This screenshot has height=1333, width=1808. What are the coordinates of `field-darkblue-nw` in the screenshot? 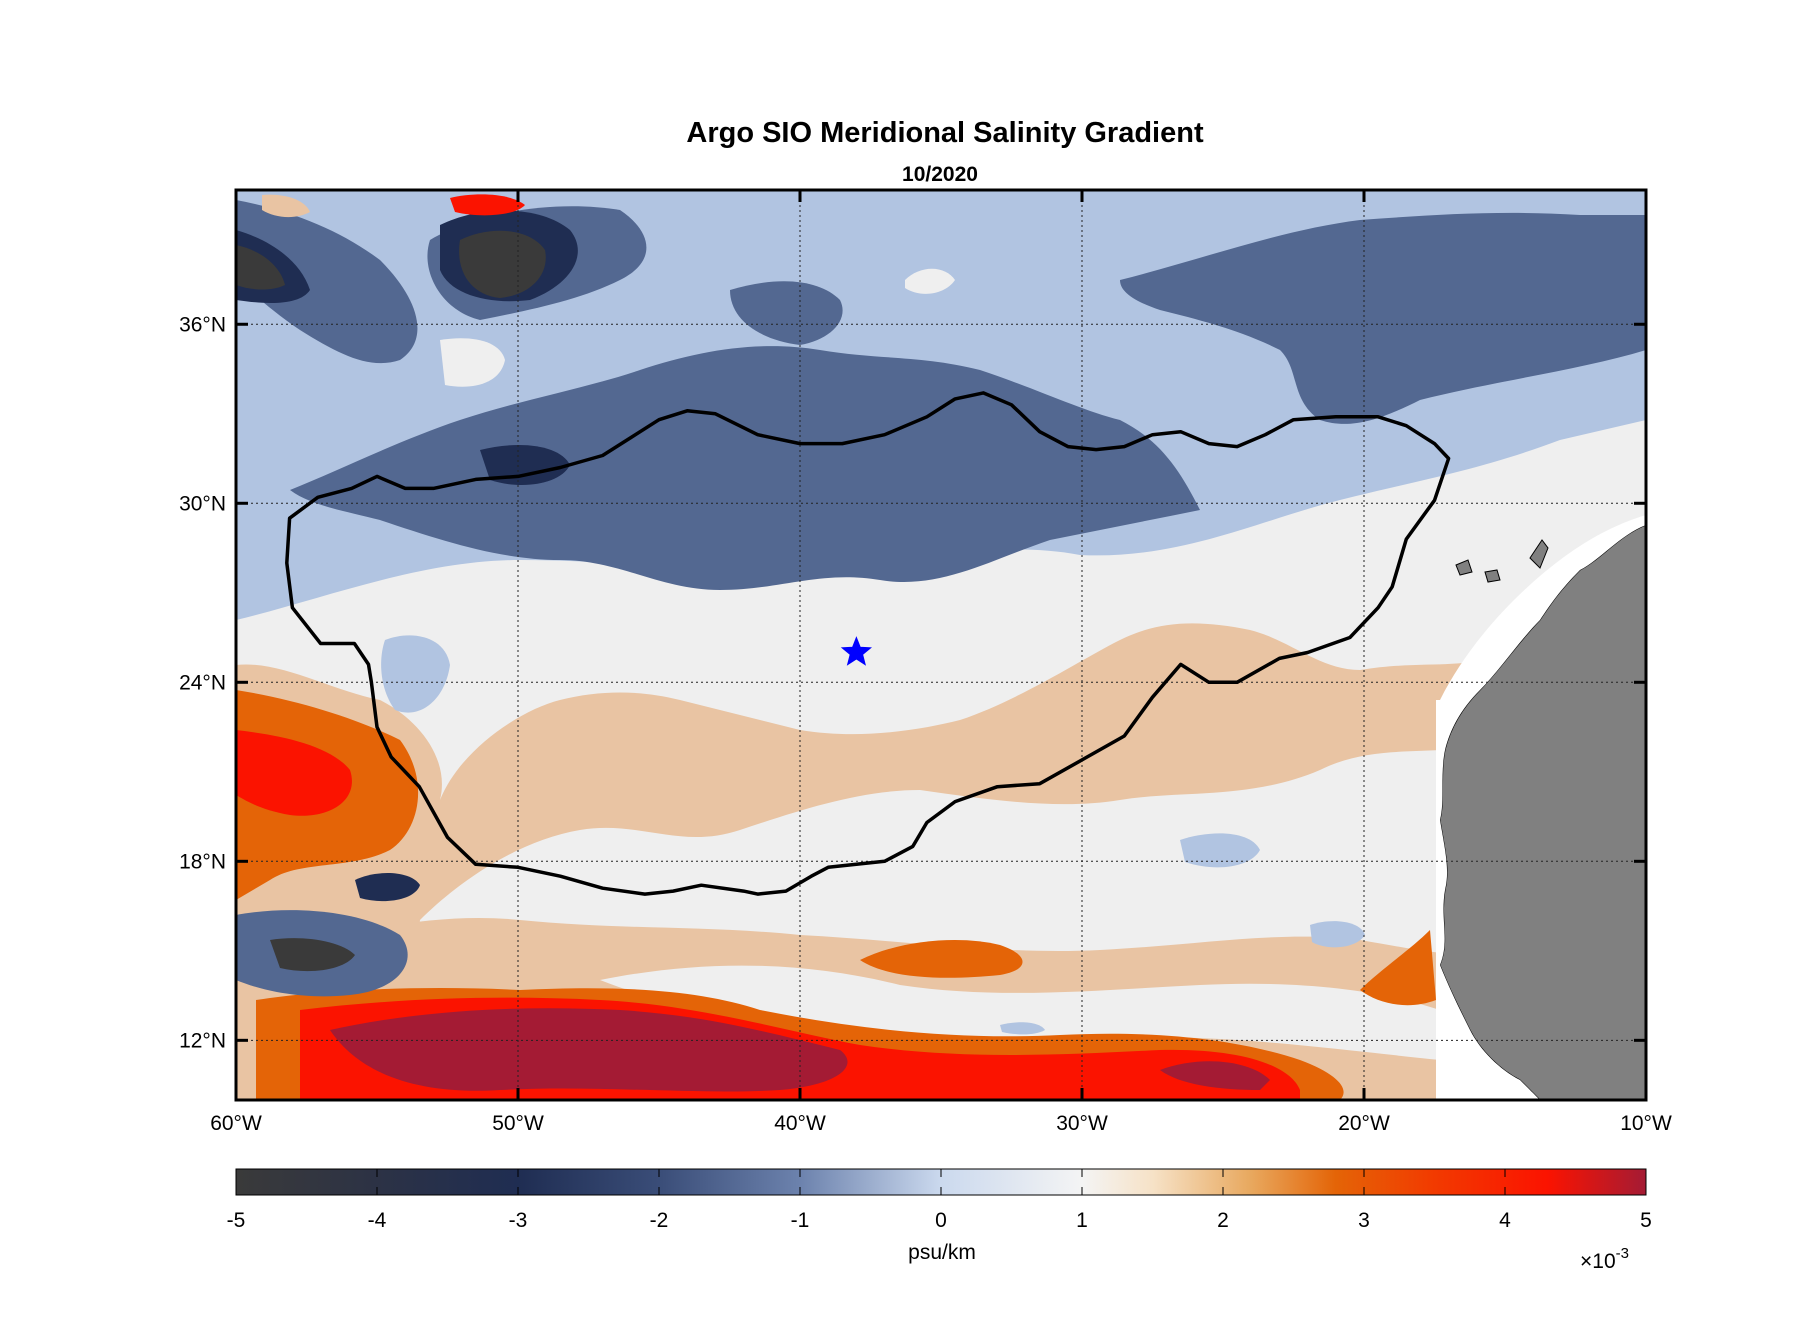 It's located at (327, 282).